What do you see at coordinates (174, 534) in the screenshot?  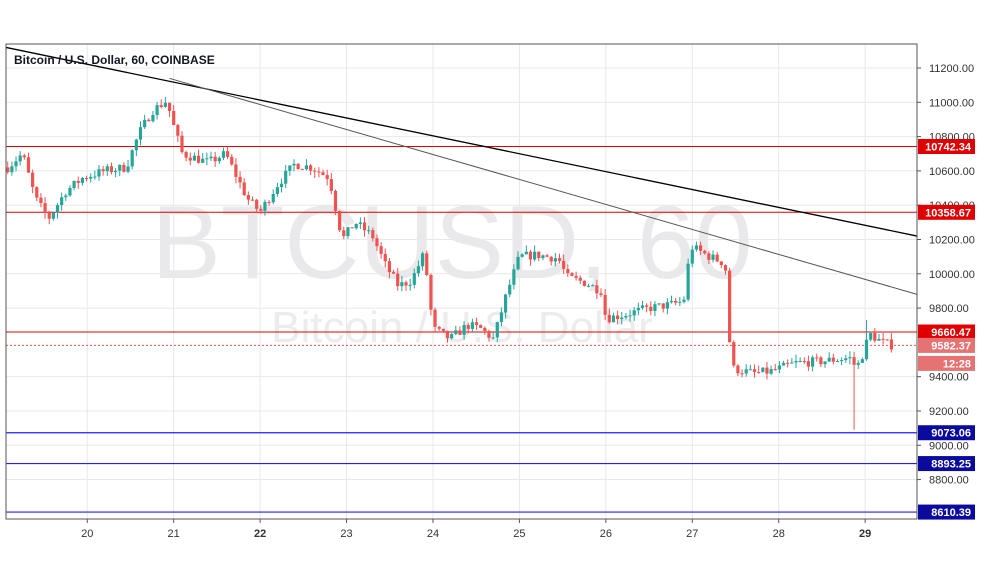 I see `x-tick-label: 21` at bounding box center [174, 534].